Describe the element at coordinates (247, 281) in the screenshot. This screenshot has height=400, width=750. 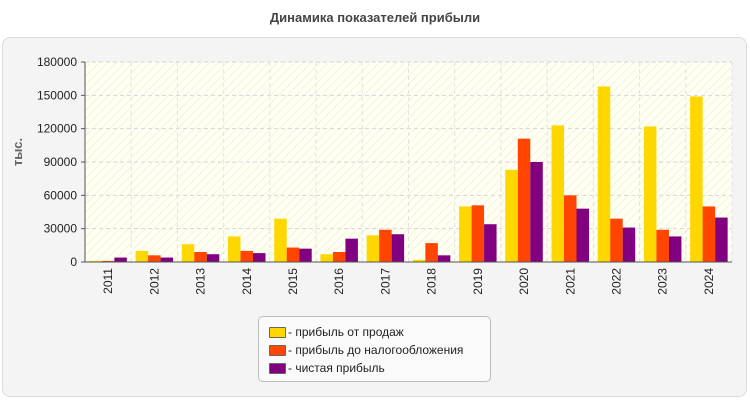
I see `x-tick-label: 2014` at that location.